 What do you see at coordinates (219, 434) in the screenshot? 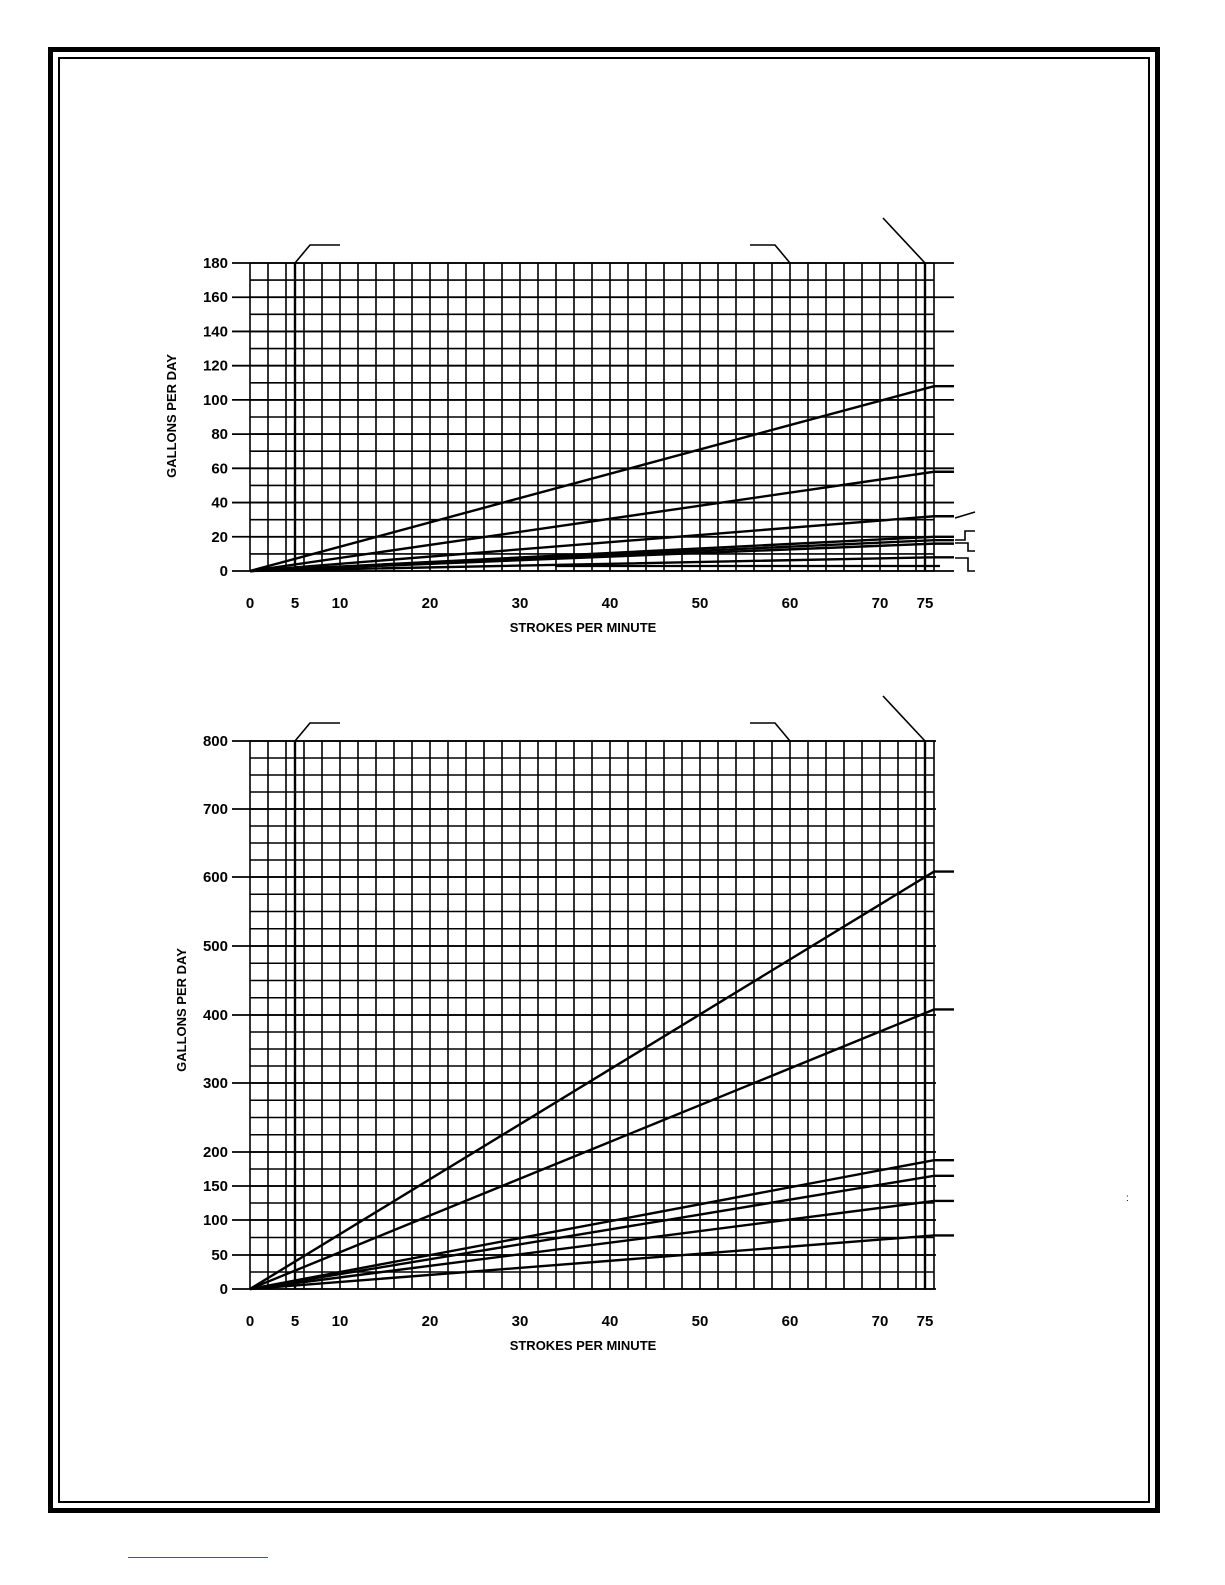
I see `y-tick-label: 80` at bounding box center [219, 434].